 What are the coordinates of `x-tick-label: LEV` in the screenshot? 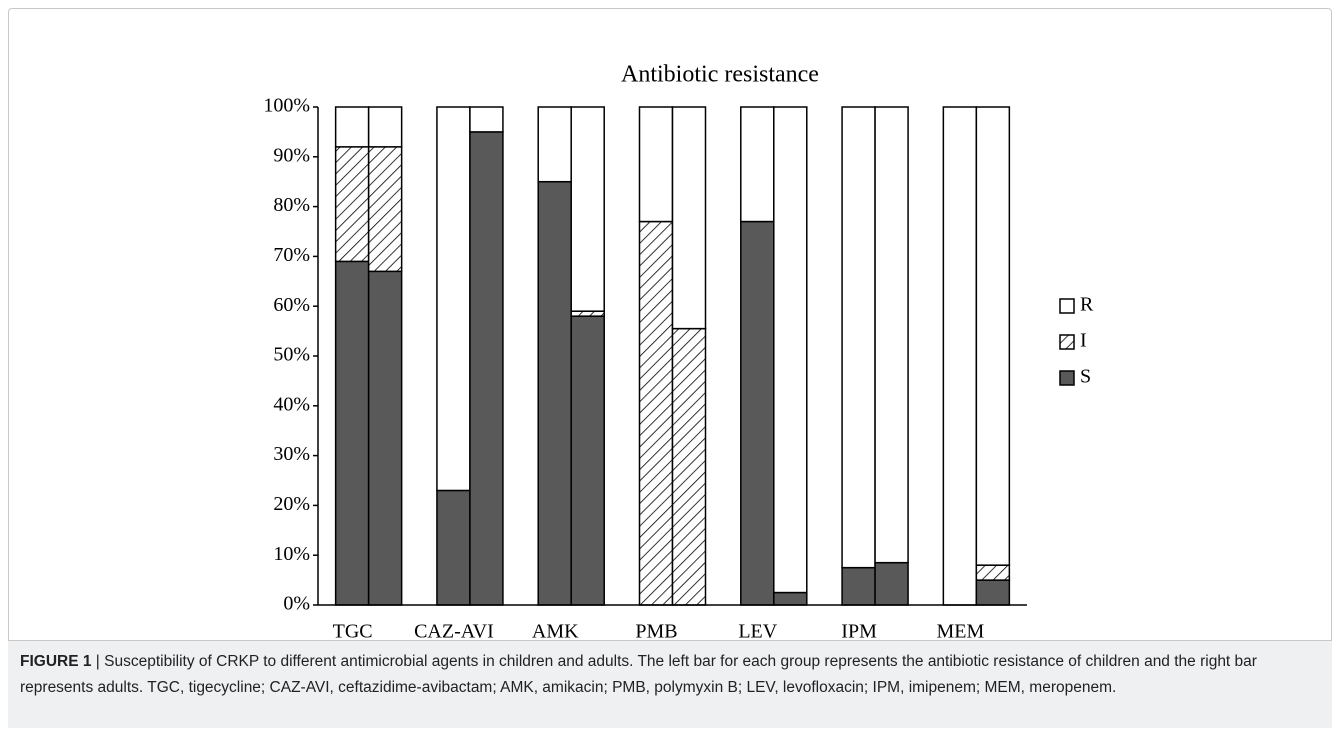 It's located at (757, 630).